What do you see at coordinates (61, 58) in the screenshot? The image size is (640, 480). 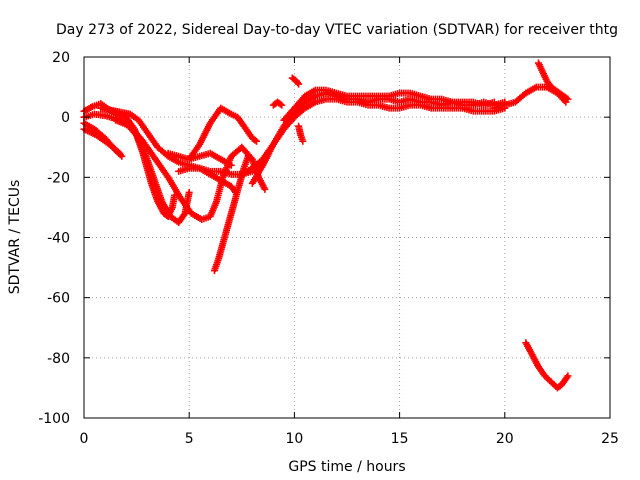 I see `y-tick-label: 20` at bounding box center [61, 58].